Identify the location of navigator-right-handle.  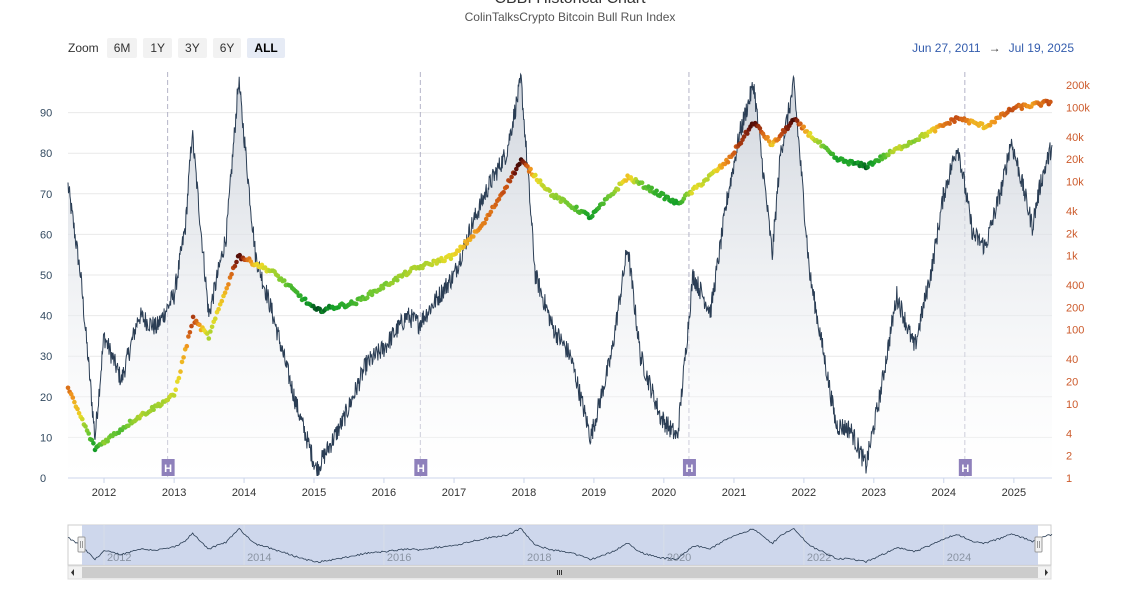
(1038, 544).